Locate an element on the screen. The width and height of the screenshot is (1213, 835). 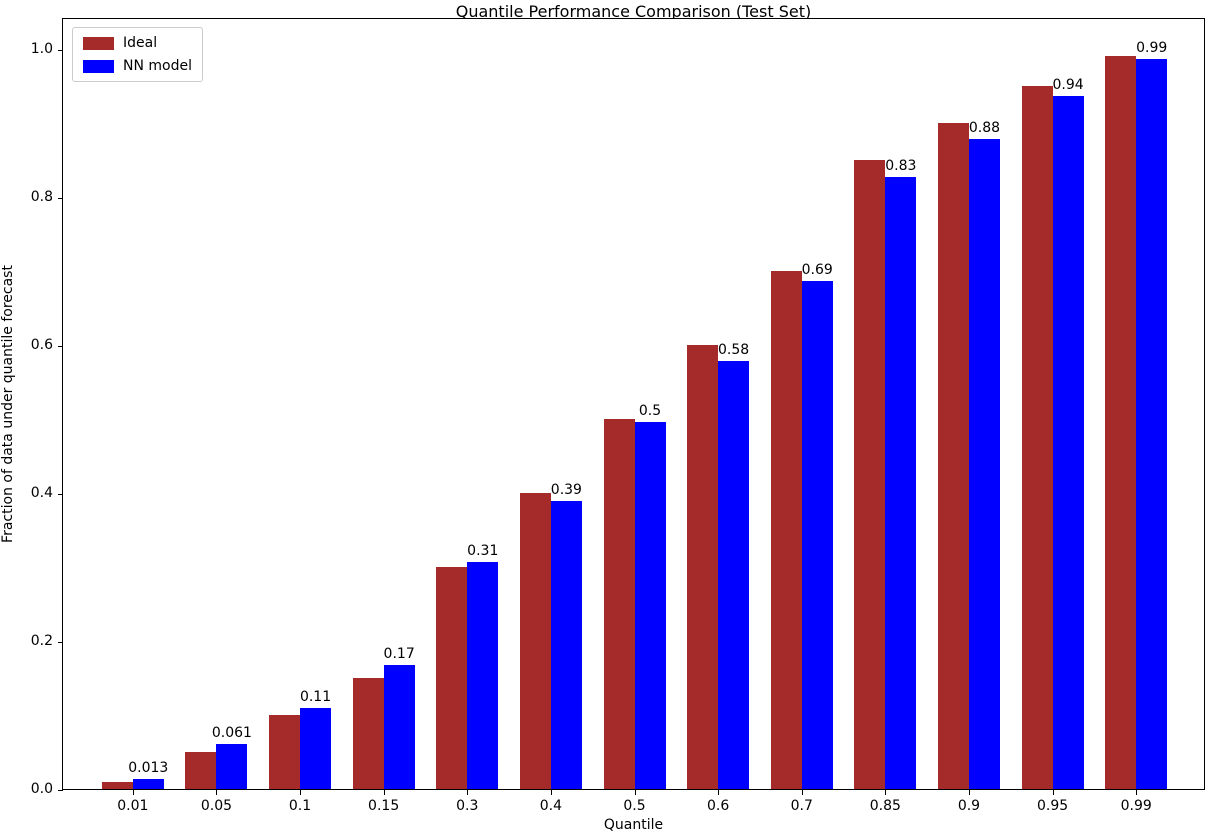
x-tick-label: 0.6 is located at coordinates (718, 806).